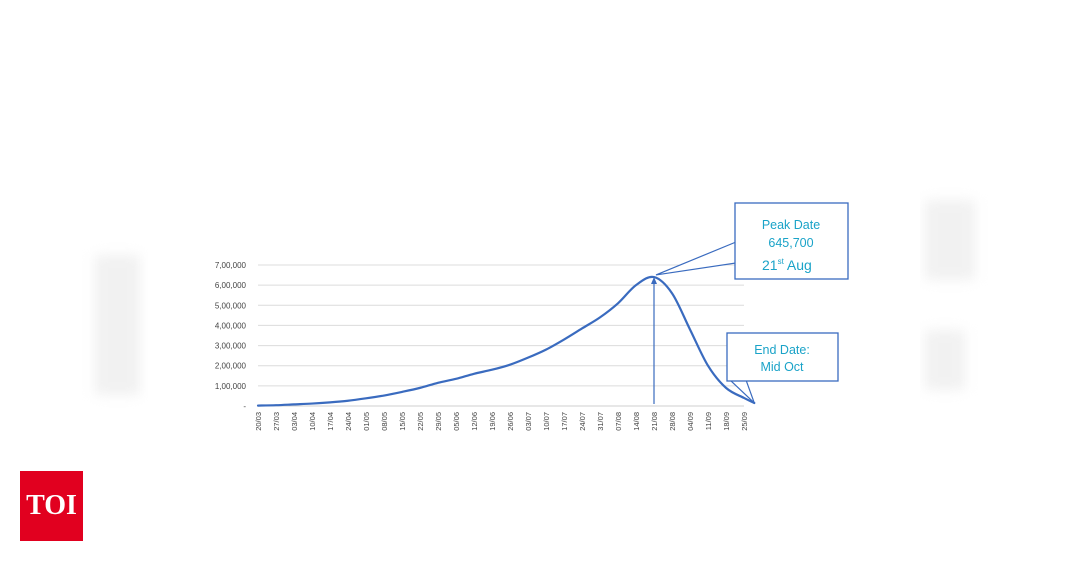 This screenshot has height=580, width=1069. Describe the element at coordinates (117, 325) in the screenshot. I see `blurred-background-left` at that location.